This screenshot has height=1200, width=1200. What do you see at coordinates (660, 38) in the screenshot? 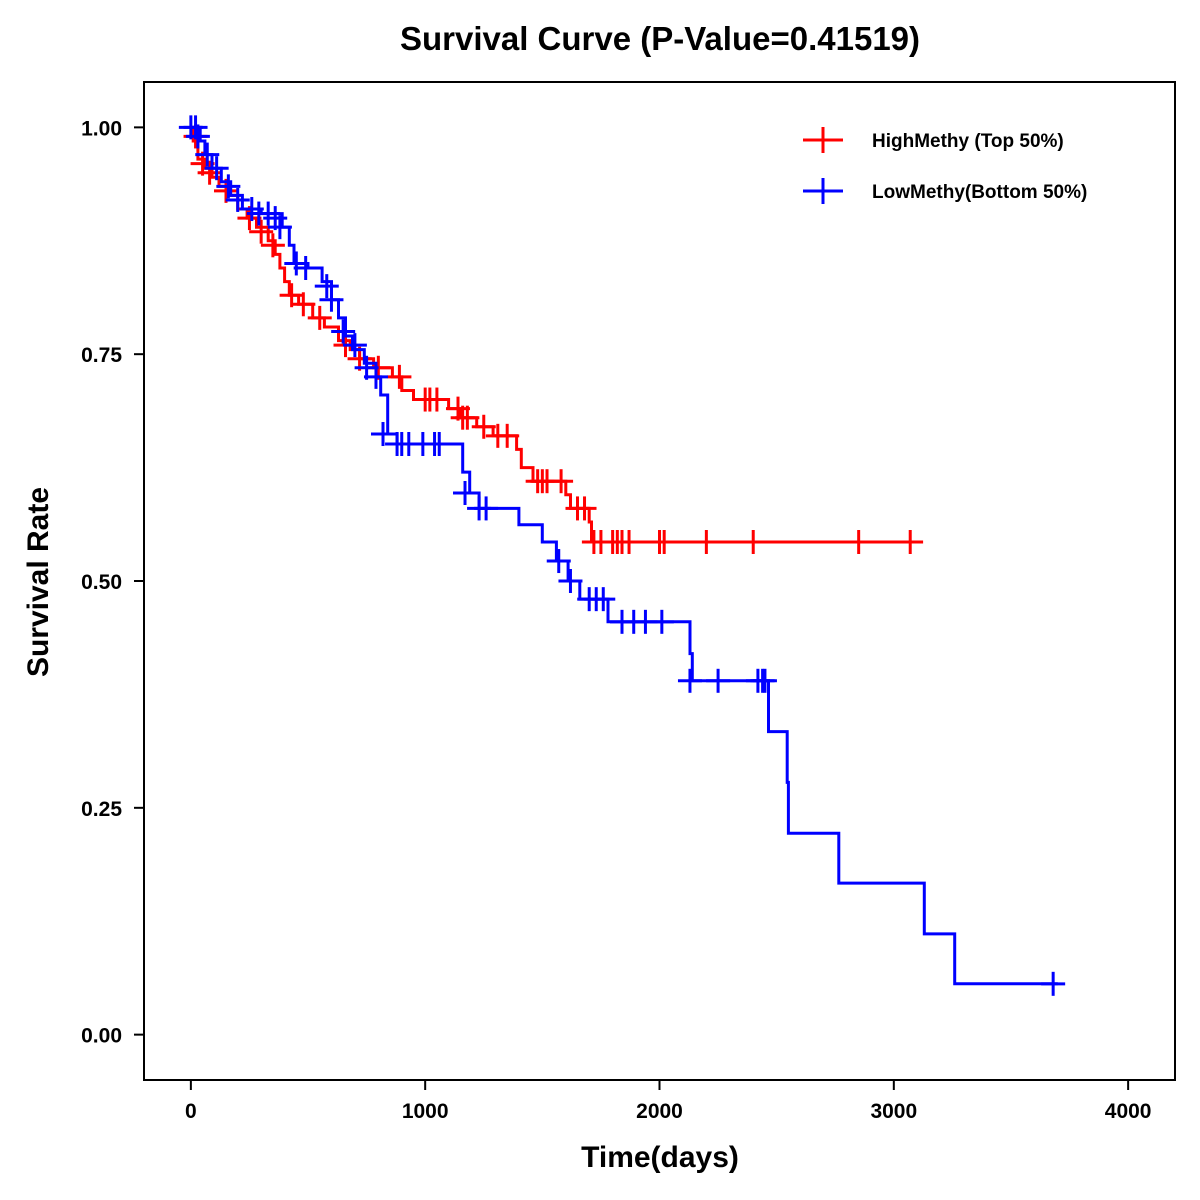
I see `chart-title: Survival Curve (P-Value=0.41519)` at bounding box center [660, 38].